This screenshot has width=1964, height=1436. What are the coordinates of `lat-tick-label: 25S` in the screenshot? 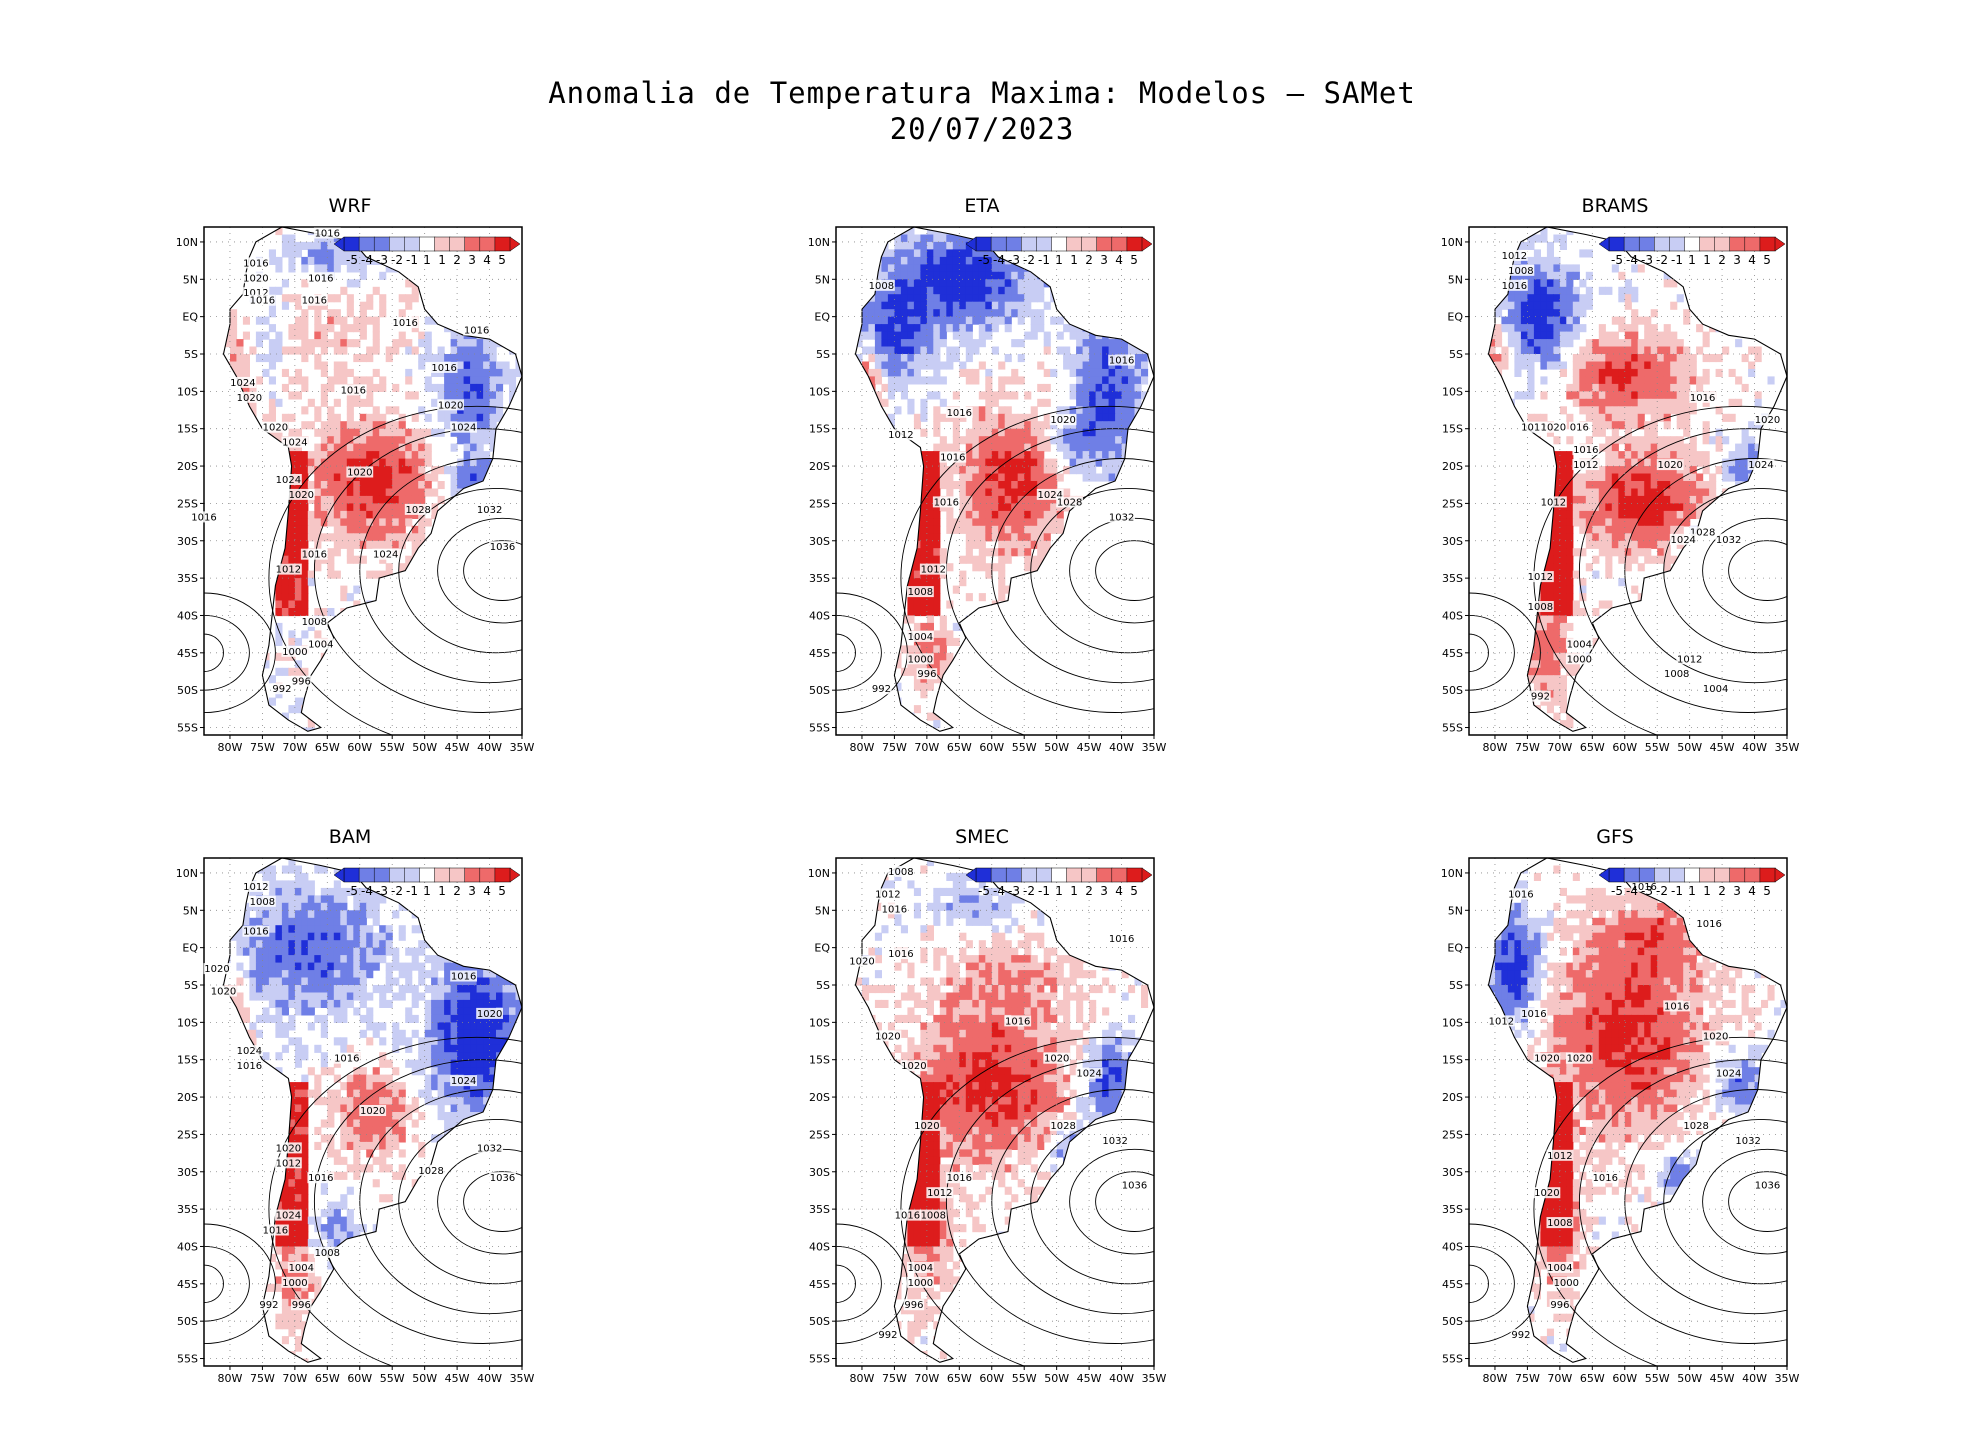 It's located at (187, 503).